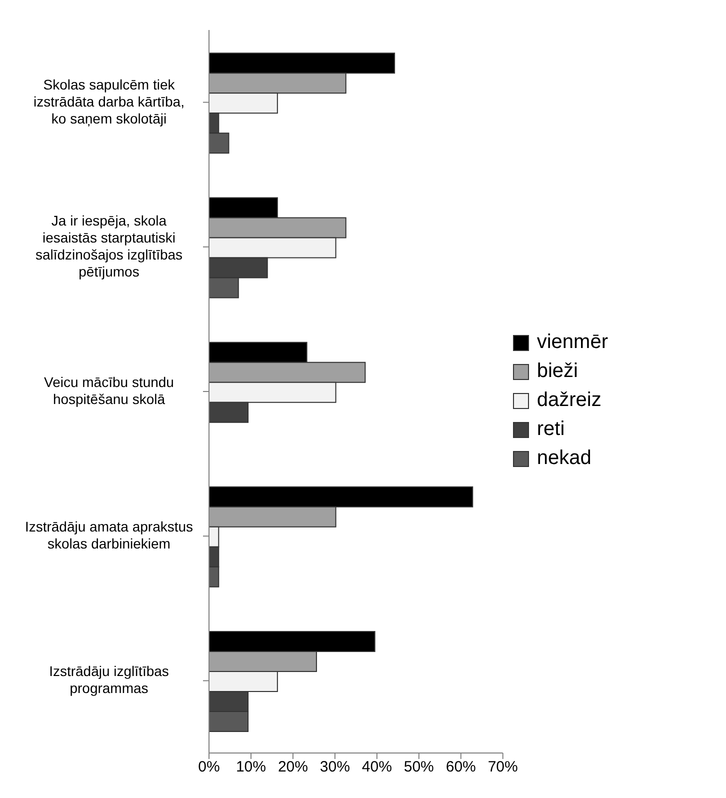  What do you see at coordinates (557, 371) in the screenshot?
I see `legend-label: bieži` at bounding box center [557, 371].